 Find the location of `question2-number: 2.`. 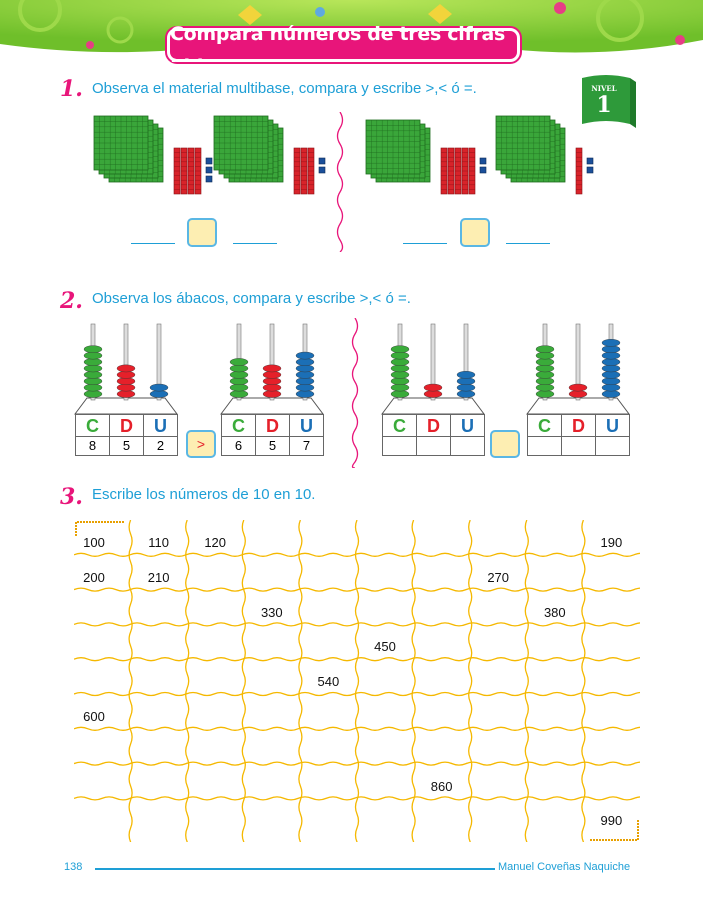

question2-number: 2. is located at coordinates (71, 301).